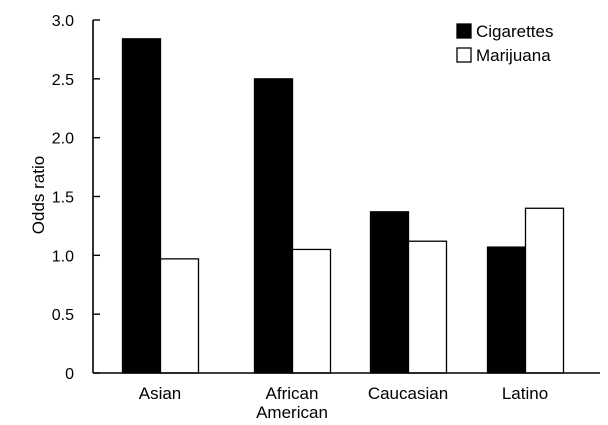 The height and width of the screenshot is (425, 608). I want to click on y-tick-label: 0.5, so click(63, 315).